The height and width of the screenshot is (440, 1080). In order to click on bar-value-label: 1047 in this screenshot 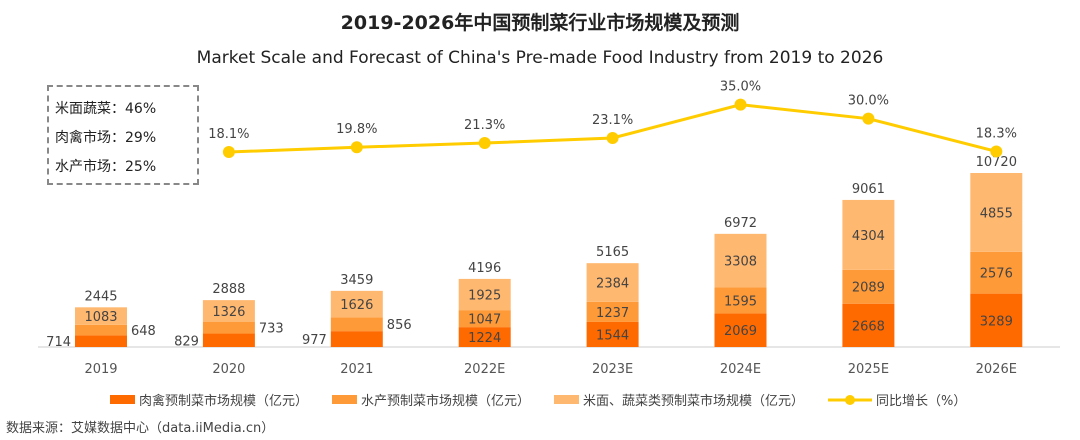, I will do `click(484, 320)`.